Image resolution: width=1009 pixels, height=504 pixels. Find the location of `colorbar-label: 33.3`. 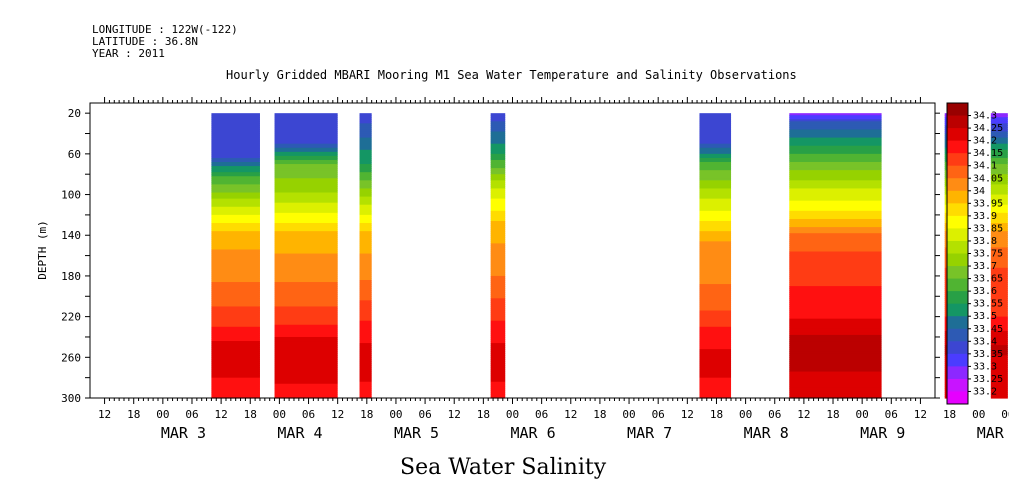

colorbar-label: 33.3 is located at coordinates (985, 366).